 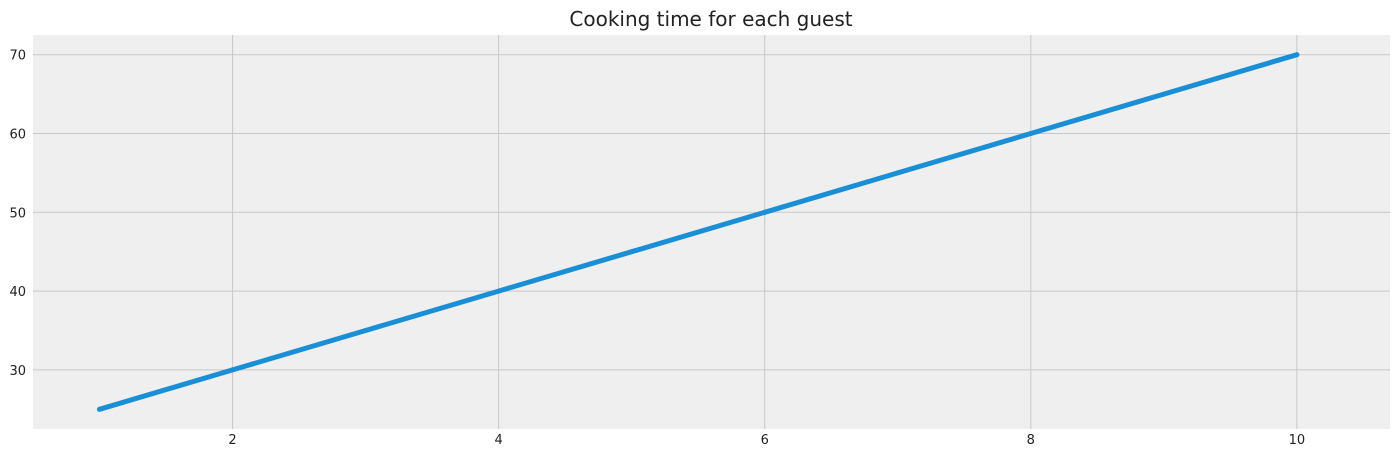 What do you see at coordinates (17, 213) in the screenshot?
I see `y-tick-label: 50` at bounding box center [17, 213].